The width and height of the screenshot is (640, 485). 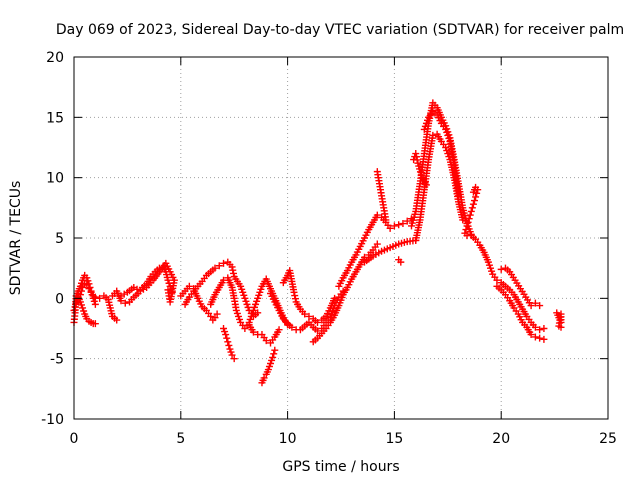 I want to click on x-tick-label: 25, so click(x=608, y=439).